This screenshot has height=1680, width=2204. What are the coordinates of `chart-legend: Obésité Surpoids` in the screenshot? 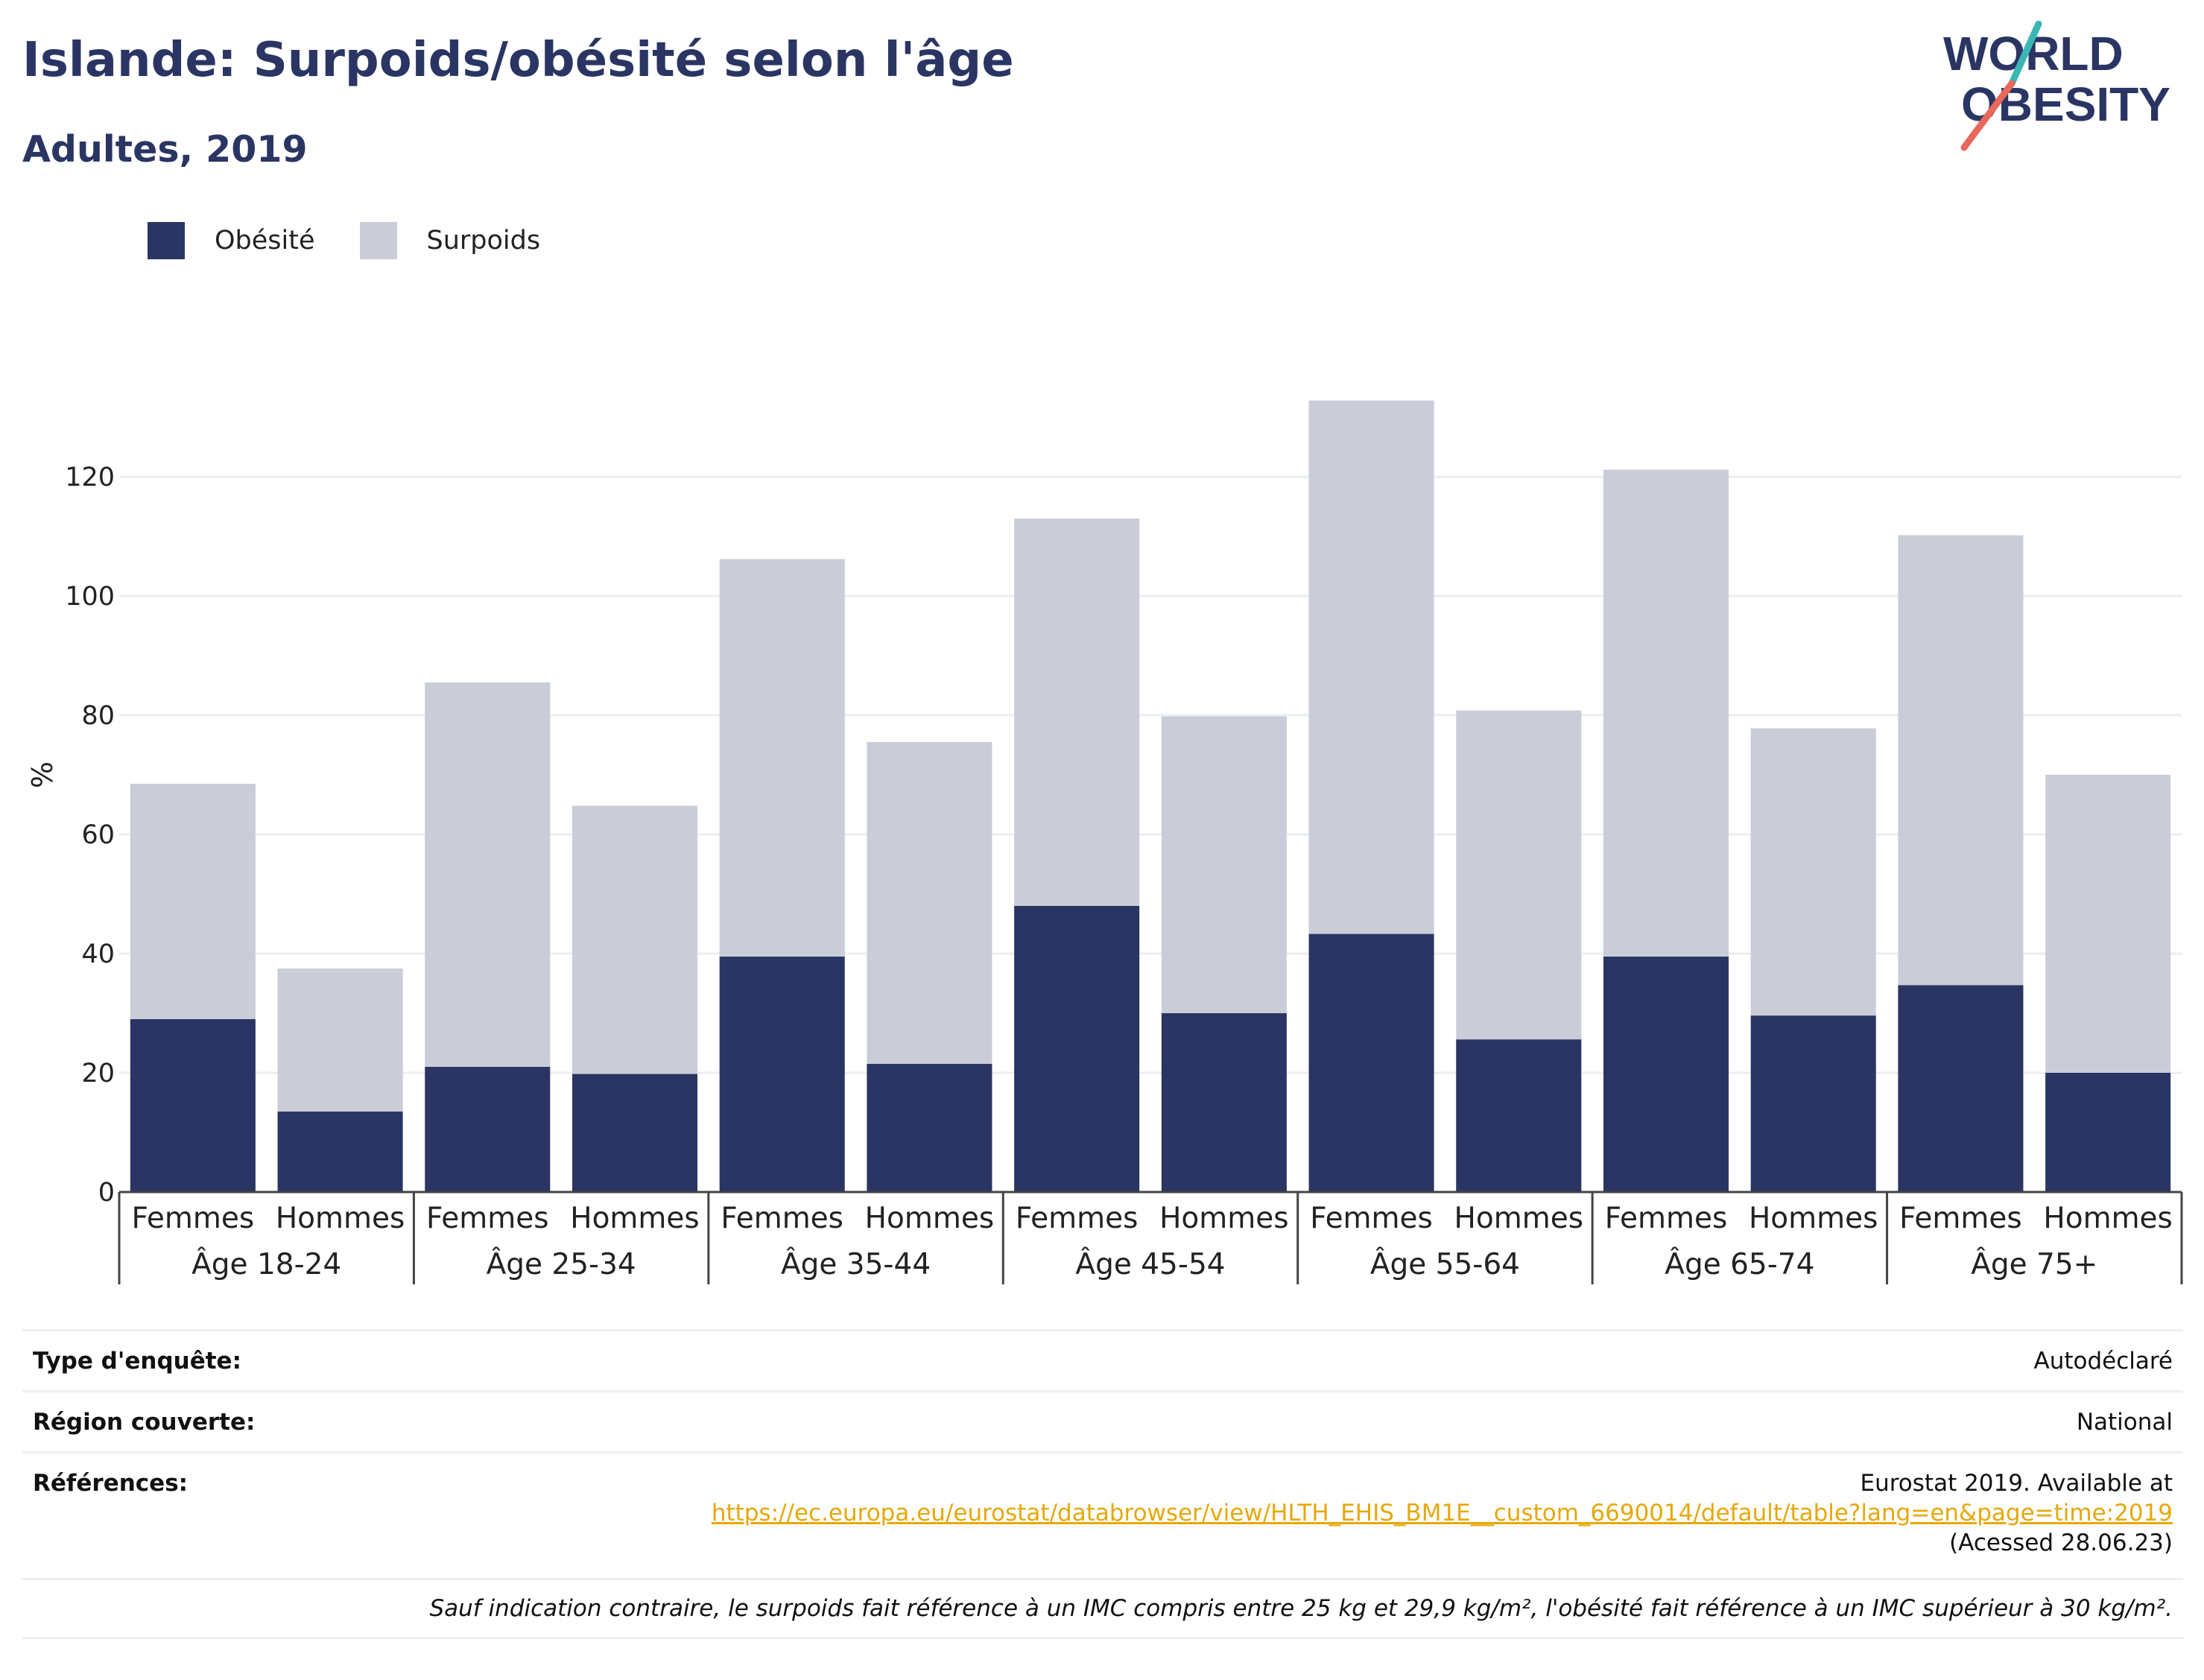 It's located at (366, 240).